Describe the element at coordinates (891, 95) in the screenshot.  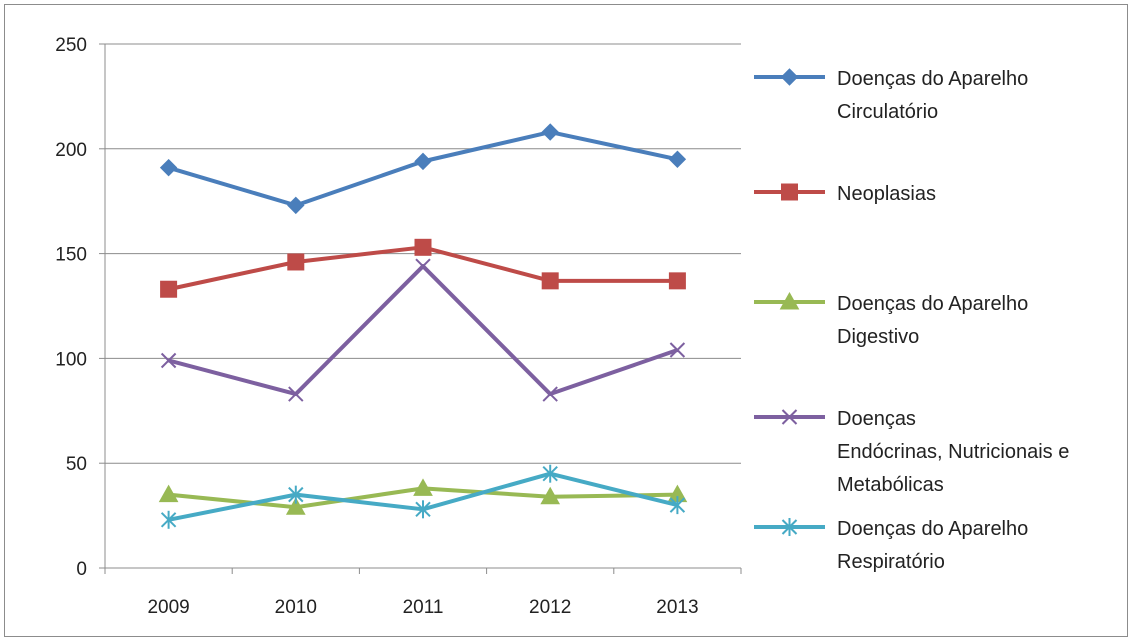
I see `legend-item: Doenças do Aparelho Circulatório` at that location.